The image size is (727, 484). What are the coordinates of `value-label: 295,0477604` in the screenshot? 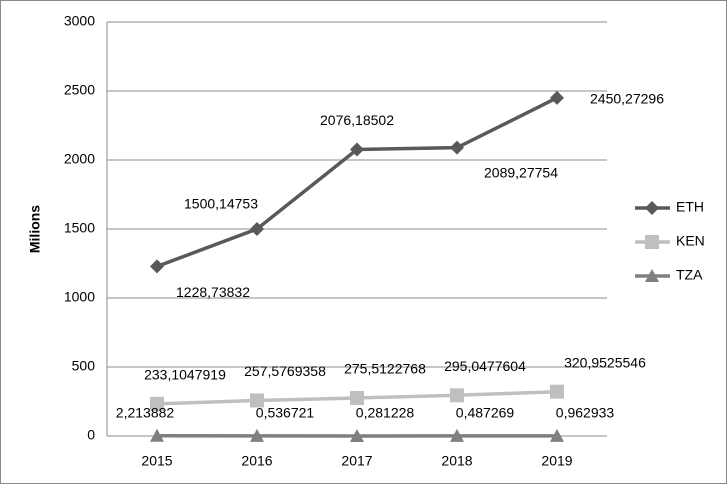 It's located at (485, 366).